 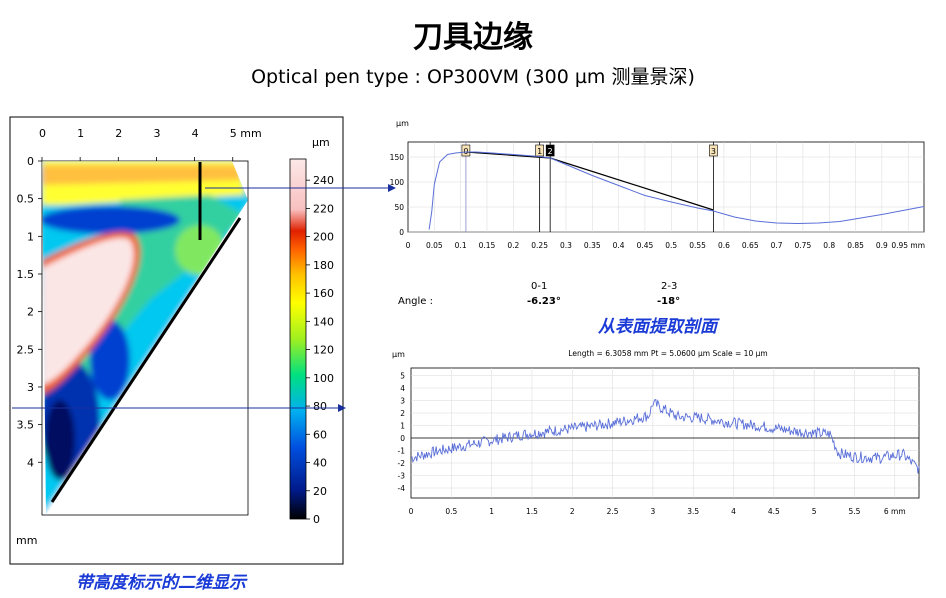 What do you see at coordinates (26, 349) in the screenshot?
I see `map-y-tick-label: 2.5` at bounding box center [26, 349].